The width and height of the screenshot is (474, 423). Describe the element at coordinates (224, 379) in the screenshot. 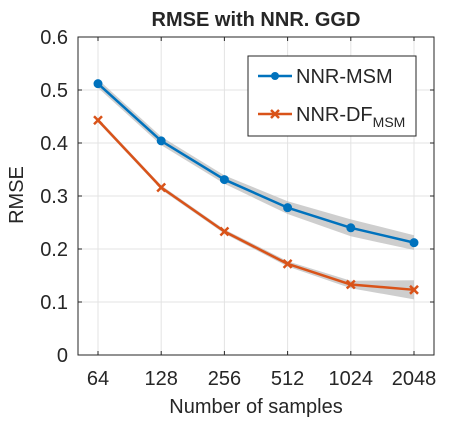

I see `x-tick-label: 256` at that location.